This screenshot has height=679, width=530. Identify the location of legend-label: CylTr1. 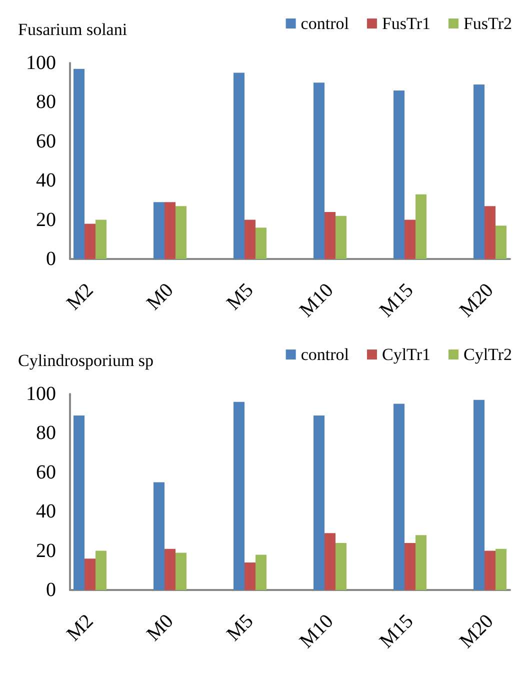
(406, 354).